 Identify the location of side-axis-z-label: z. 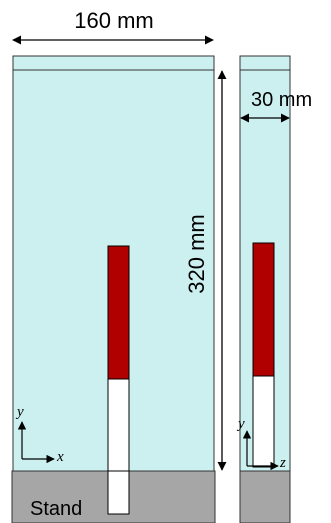
(282, 463).